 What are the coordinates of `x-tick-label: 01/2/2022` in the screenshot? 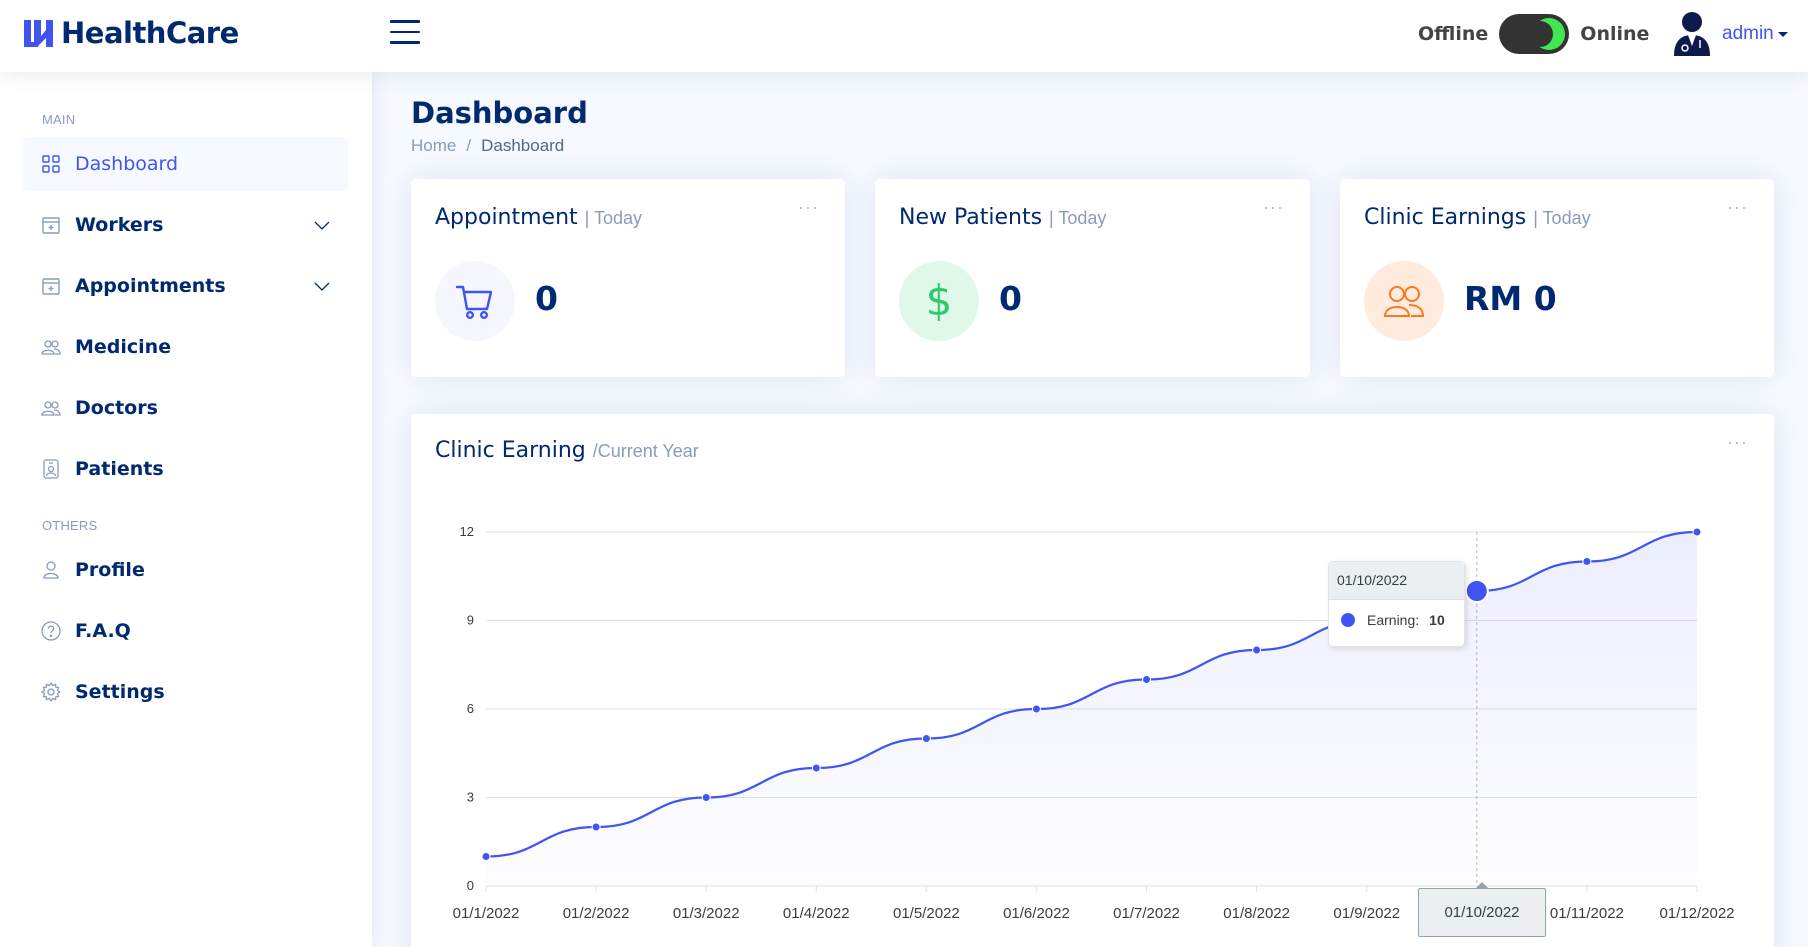 It's located at (596, 913).